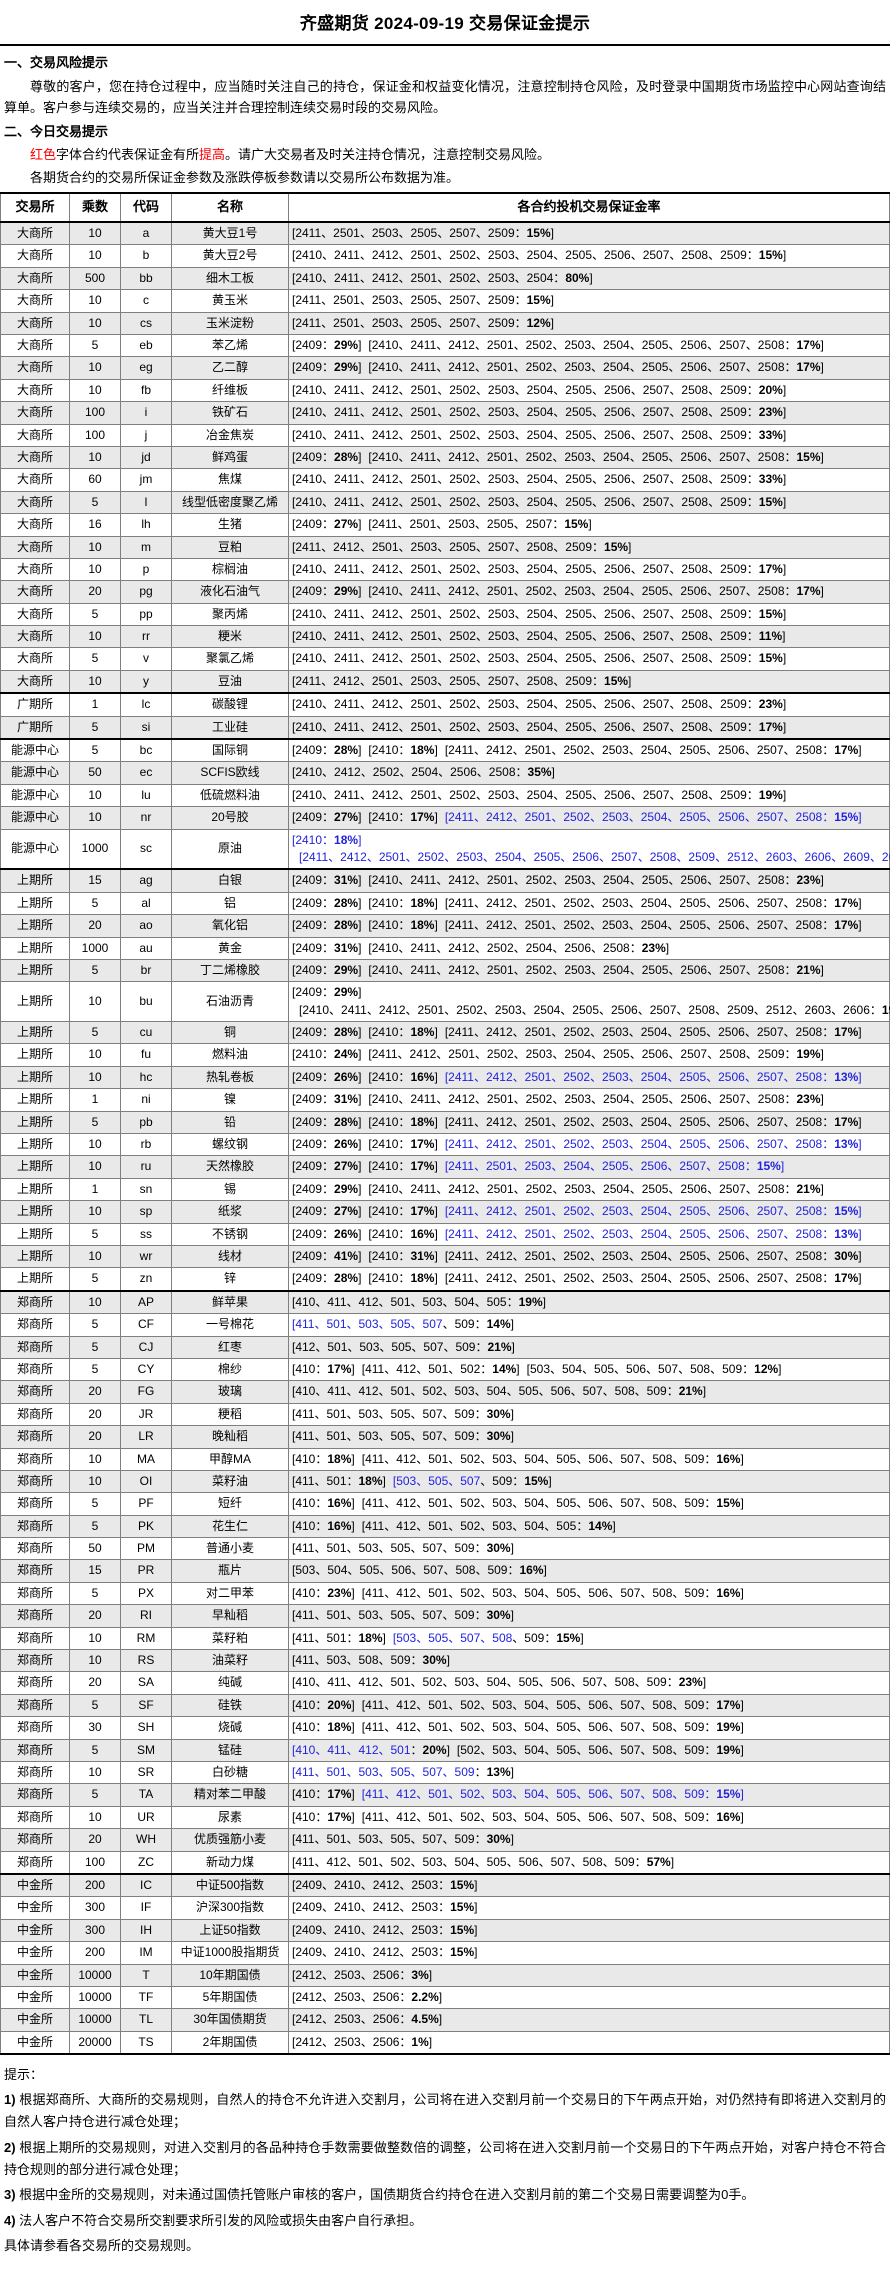 The image size is (890, 2274). Describe the element at coordinates (95, 457) in the screenshot. I see `cell-multiplier: 10` at that location.